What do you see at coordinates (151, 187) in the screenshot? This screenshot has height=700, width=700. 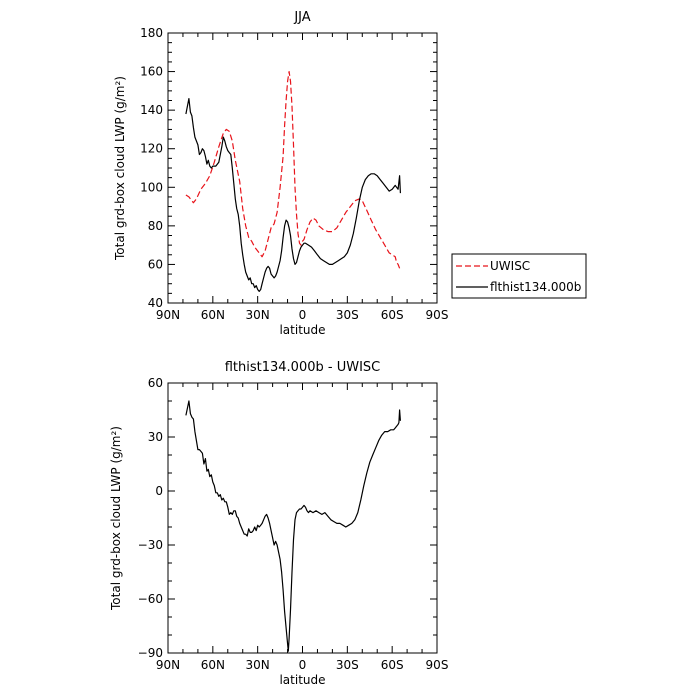 I see `y-tick-label: 100` at bounding box center [151, 187].